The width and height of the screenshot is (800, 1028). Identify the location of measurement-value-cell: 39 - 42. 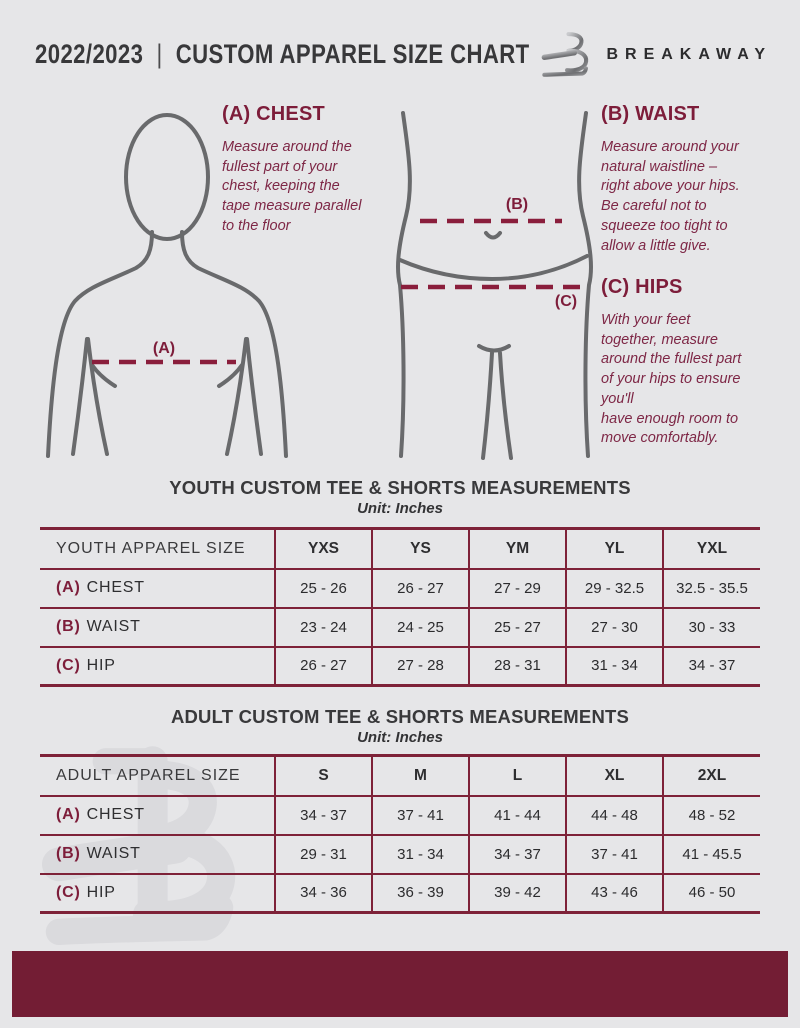
(517, 893).